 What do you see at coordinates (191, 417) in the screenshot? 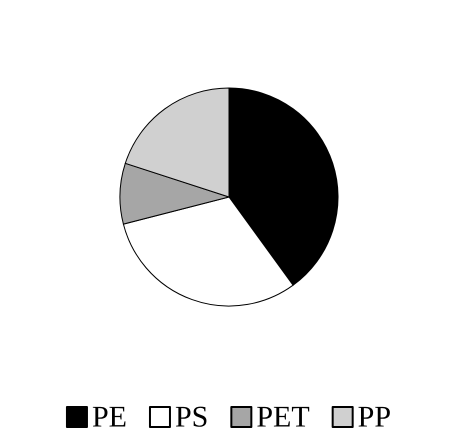
I see `legend-label: PS` at bounding box center [191, 417].